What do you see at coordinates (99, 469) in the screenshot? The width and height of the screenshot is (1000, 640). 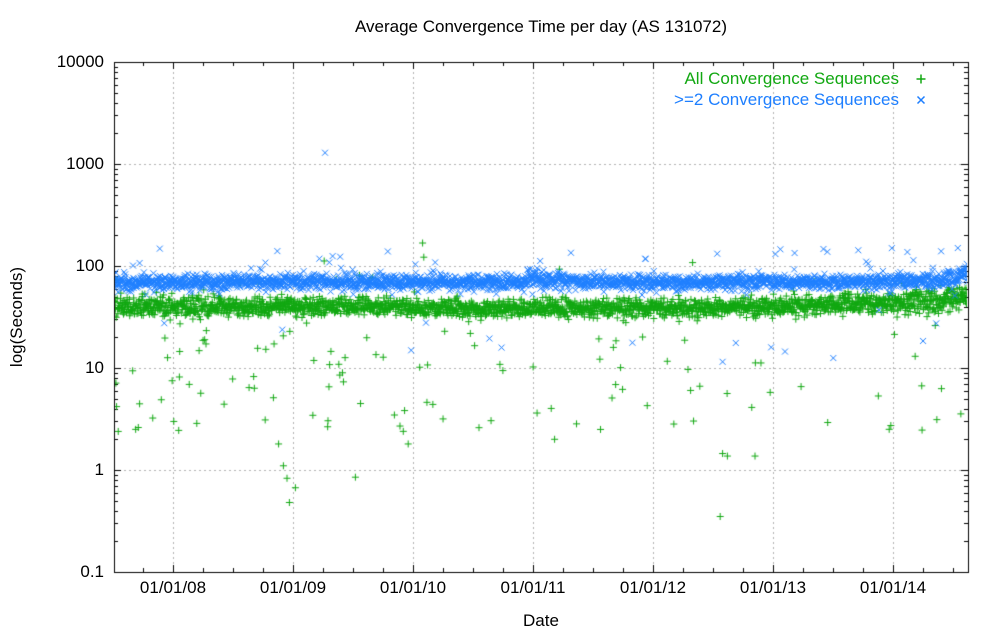 I see `y-tick-label: 1` at bounding box center [99, 469].